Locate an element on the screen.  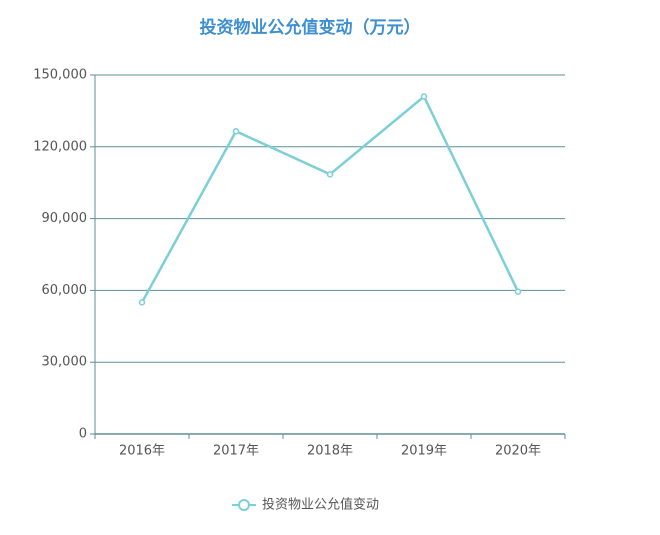
chart-title: 投资物业公允值变动（万元） is located at coordinates (310, 27).